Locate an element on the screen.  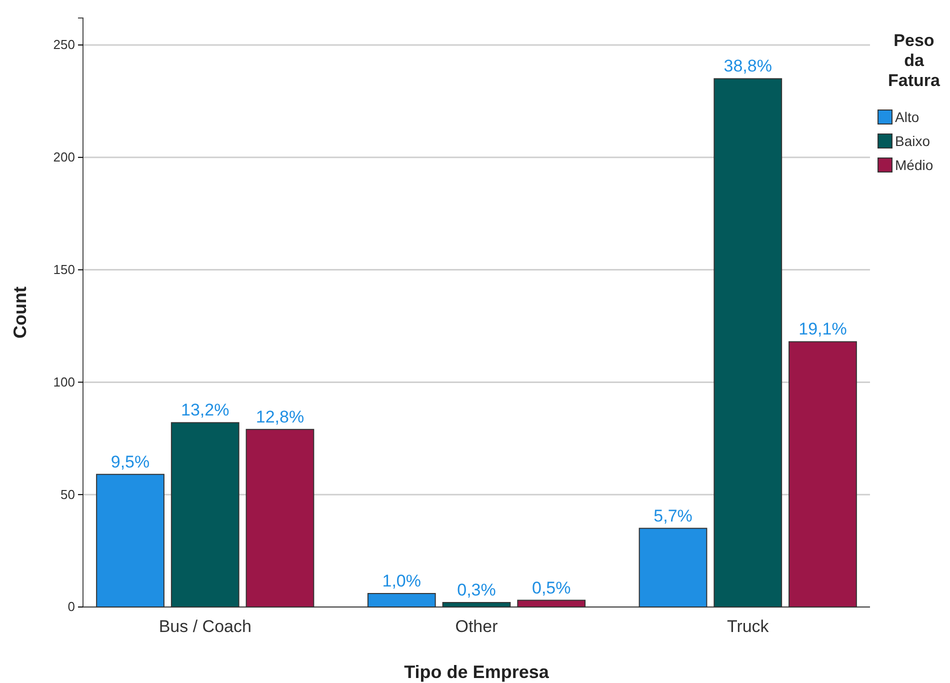
y-tick-label: 250 is located at coordinates (64, 44).